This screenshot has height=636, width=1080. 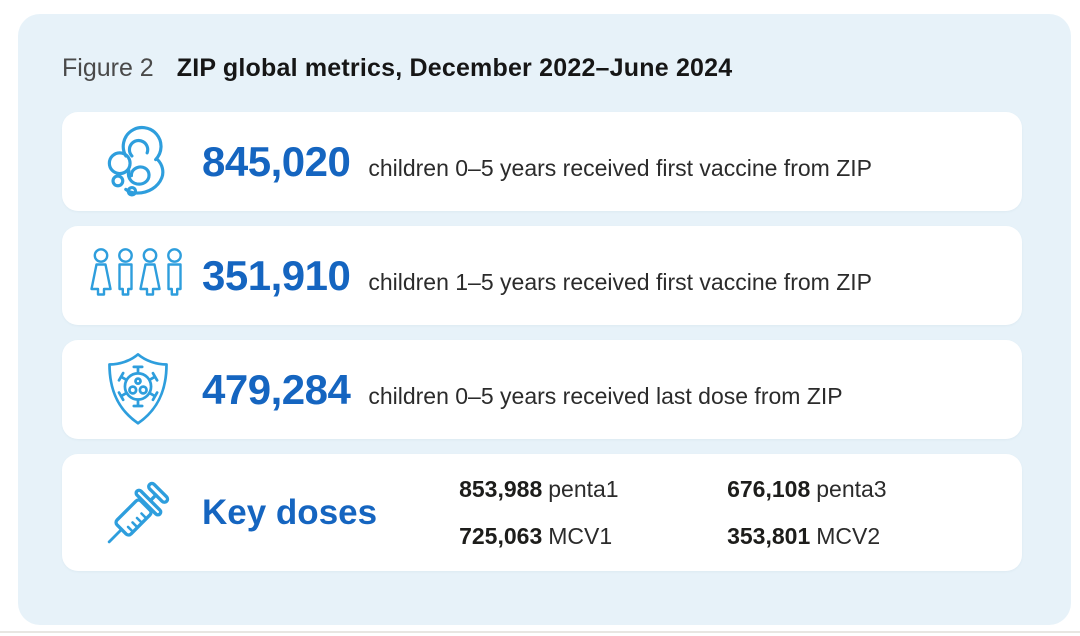 What do you see at coordinates (138, 162) in the screenshot?
I see `mother-child-icon` at bounding box center [138, 162].